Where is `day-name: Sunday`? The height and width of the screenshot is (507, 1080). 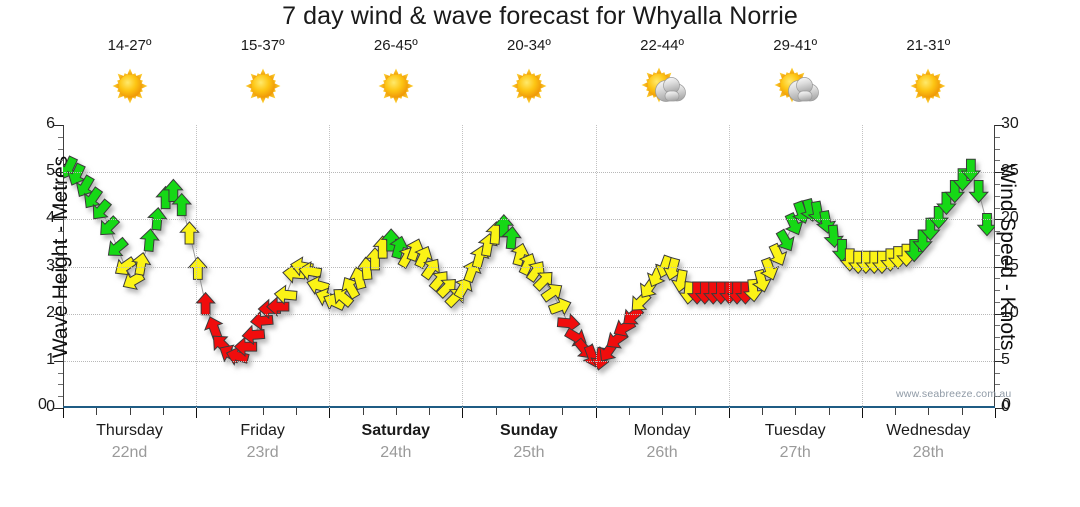 day-name: Sunday is located at coordinates (529, 430).